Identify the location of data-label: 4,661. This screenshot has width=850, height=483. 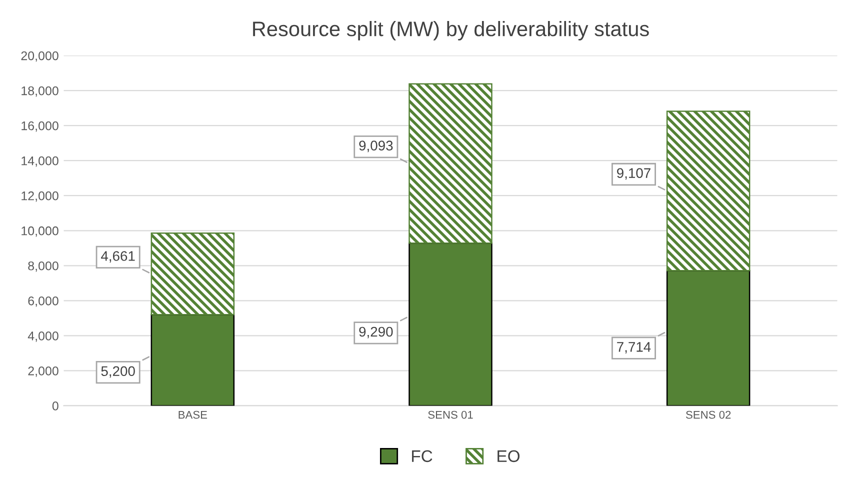
(118, 257).